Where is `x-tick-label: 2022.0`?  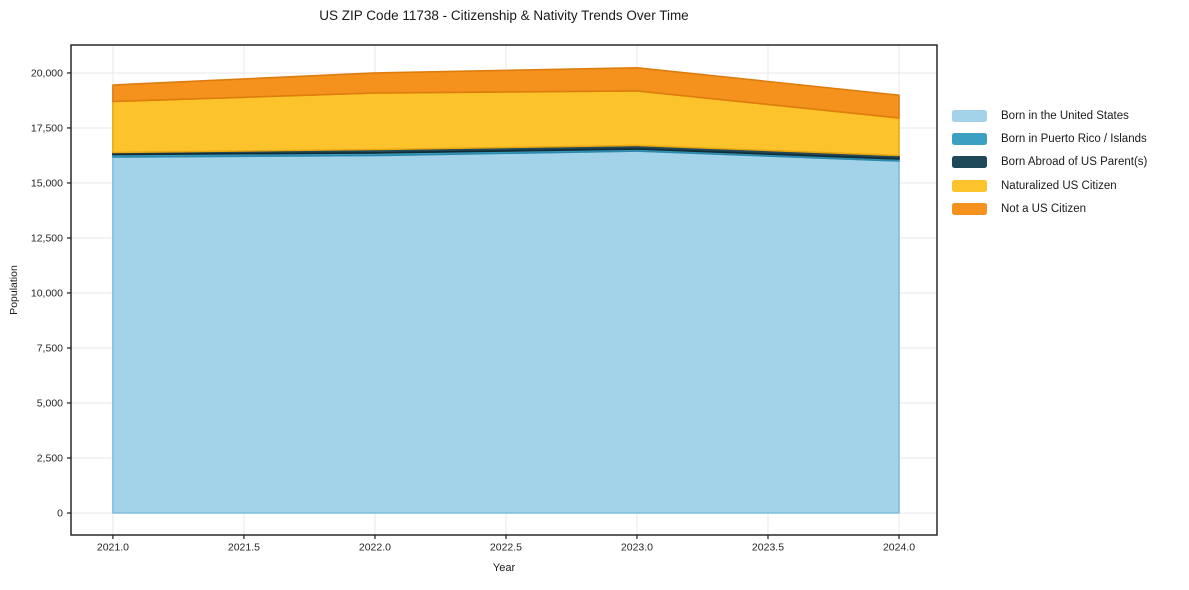
x-tick-label: 2022.0 is located at coordinates (375, 548).